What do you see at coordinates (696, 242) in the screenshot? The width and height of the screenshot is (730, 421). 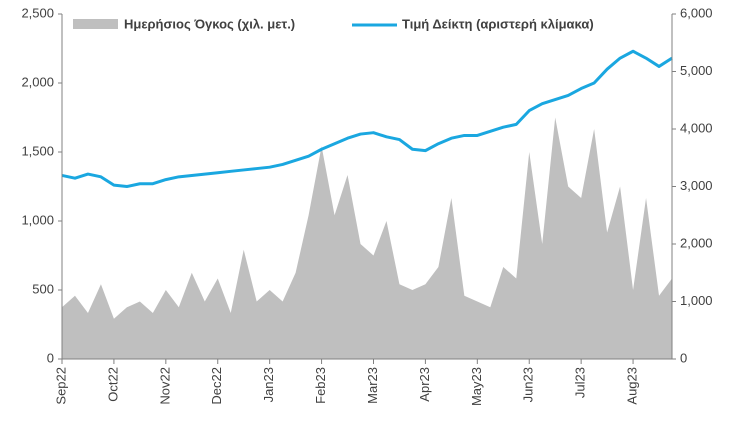 I see `y2ticks-label: 2,000` at bounding box center [696, 242].